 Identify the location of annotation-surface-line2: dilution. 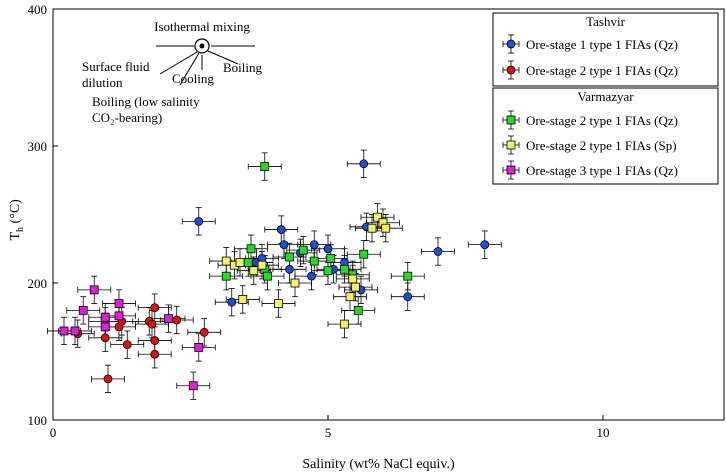
(102, 82).